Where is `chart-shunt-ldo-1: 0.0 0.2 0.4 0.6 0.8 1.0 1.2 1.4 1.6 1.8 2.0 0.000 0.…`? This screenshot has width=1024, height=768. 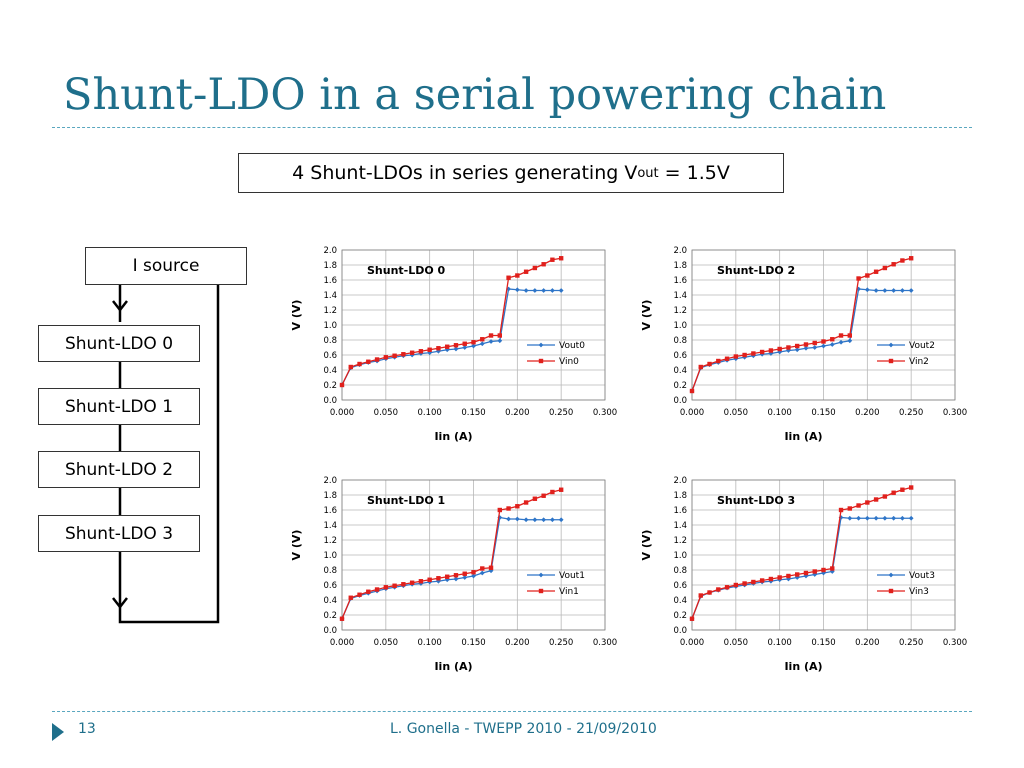 chart-shunt-ldo-1: 0.0 0.2 0.4 0.6 0.8 1.0 1.2 1.4 1.6 1.8 2.0 0.000 0.… is located at coordinates (453, 574).